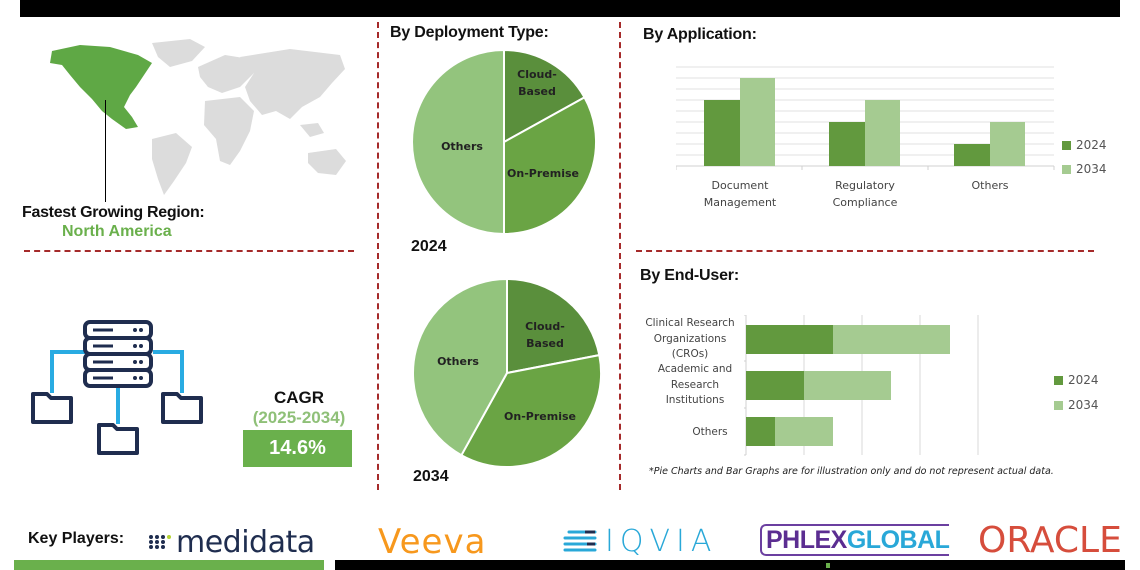 The image size is (1140, 570). Describe the element at coordinates (543, 173) in the screenshot. I see `pie2024-label-onprem: On-Premise` at that location.